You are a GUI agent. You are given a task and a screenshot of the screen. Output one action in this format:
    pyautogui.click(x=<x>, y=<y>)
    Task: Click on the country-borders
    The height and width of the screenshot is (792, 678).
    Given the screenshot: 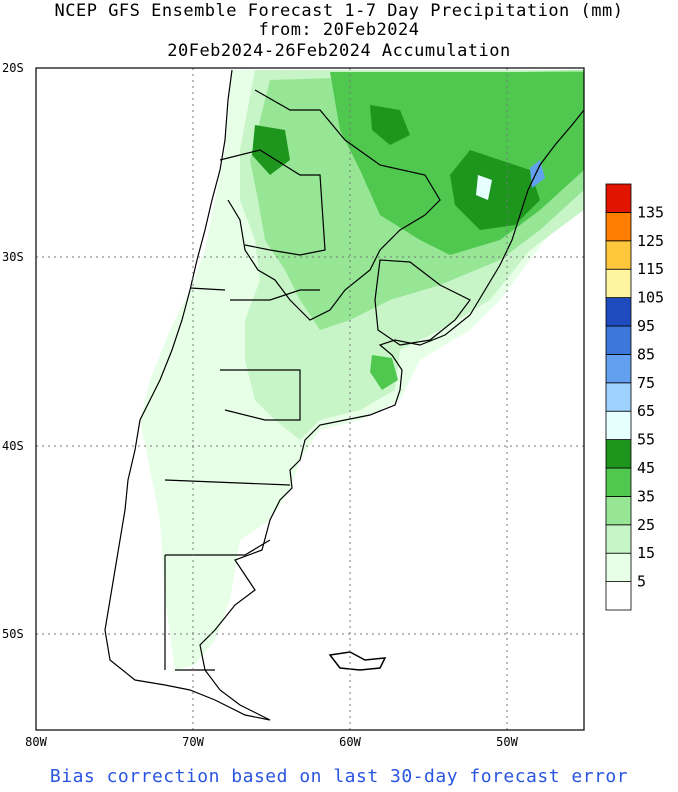 What is the action you would take?
    pyautogui.click(x=334, y=205)
    